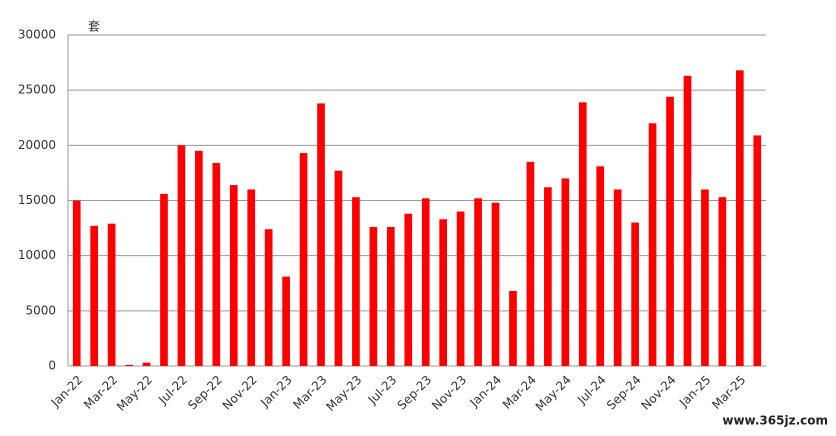 This screenshot has width=836, height=436. What do you see at coordinates (240, 393) in the screenshot?
I see `x-tick-label: Nov-22` at bounding box center [240, 393].